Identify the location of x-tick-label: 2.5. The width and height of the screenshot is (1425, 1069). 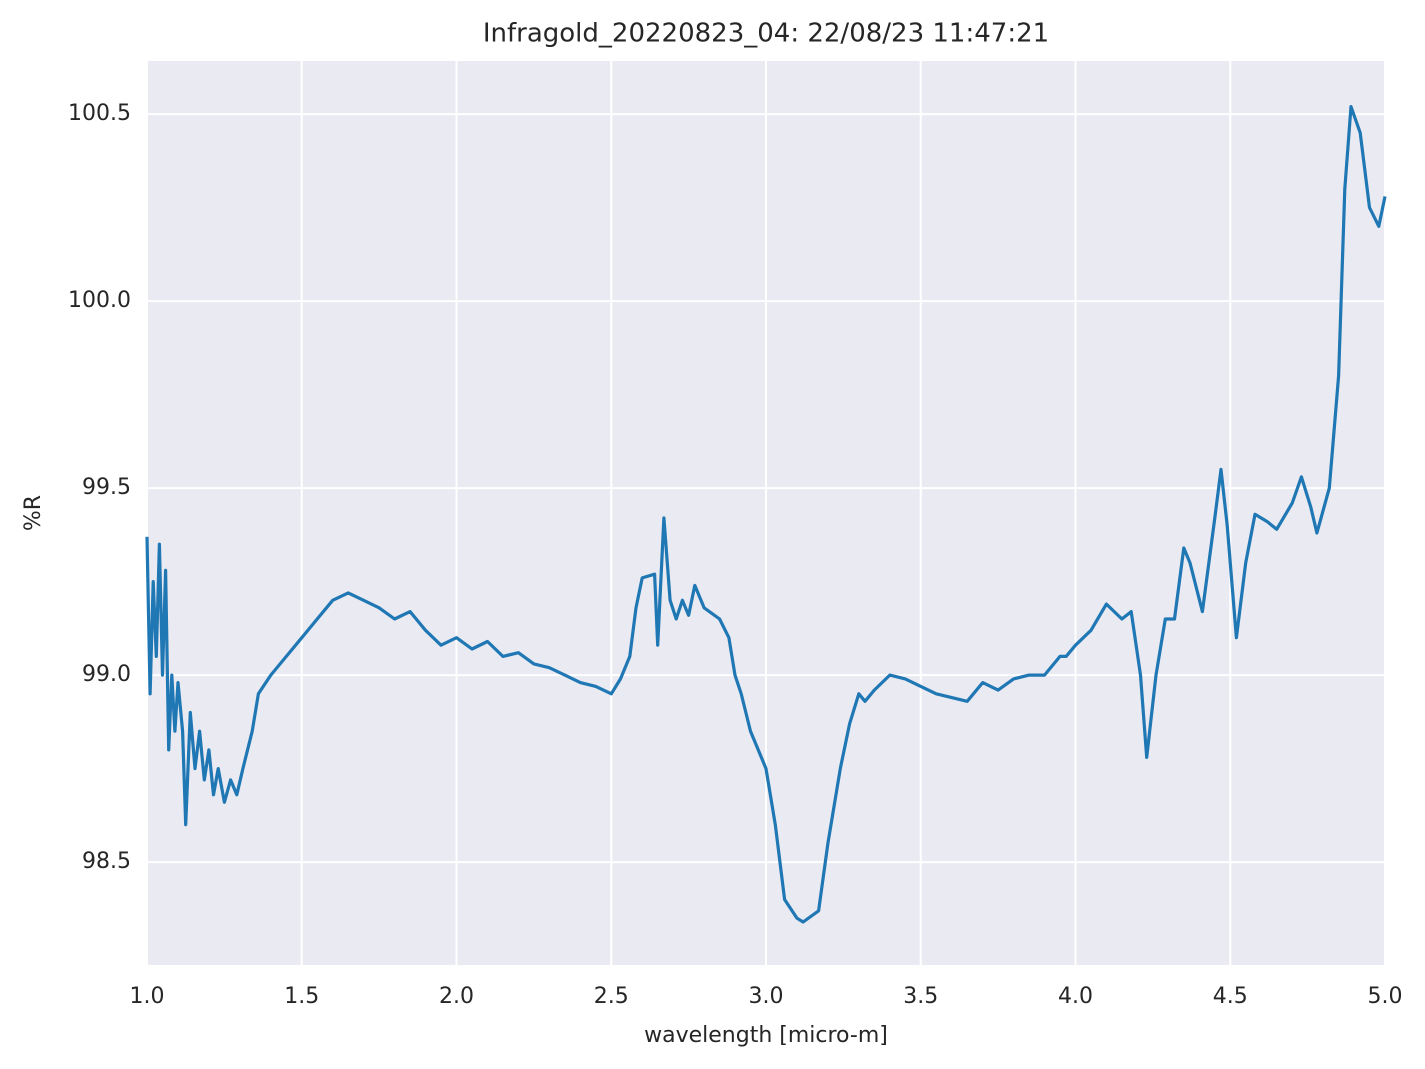
(611, 996).